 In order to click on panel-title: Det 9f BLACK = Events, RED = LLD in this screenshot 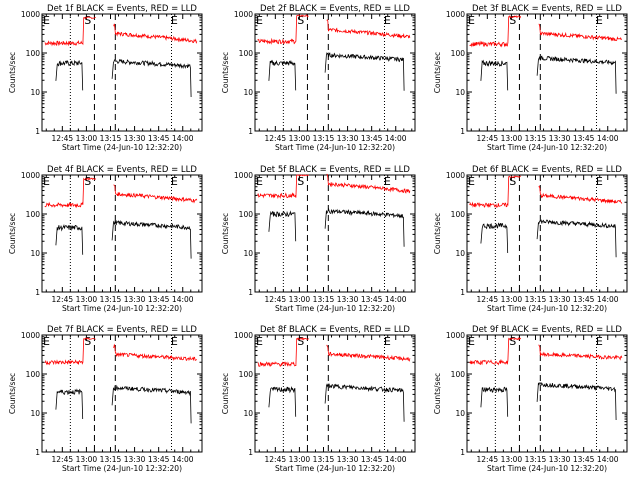, I will do `click(547, 330)`.